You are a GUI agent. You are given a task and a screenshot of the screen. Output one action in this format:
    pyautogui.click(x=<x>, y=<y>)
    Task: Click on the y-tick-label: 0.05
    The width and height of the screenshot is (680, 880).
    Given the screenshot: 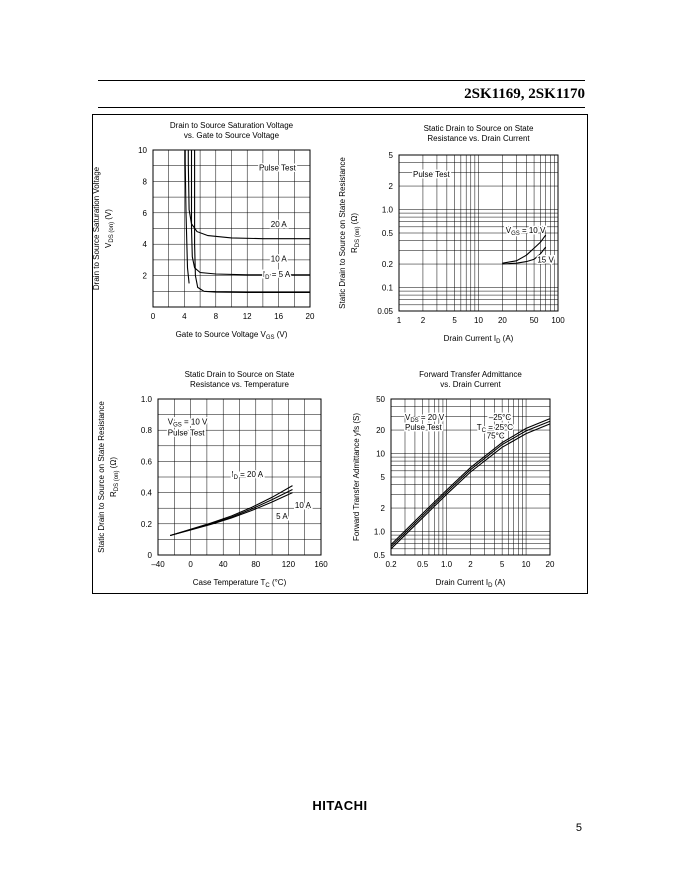 What is the action you would take?
    pyautogui.click(x=385, y=311)
    